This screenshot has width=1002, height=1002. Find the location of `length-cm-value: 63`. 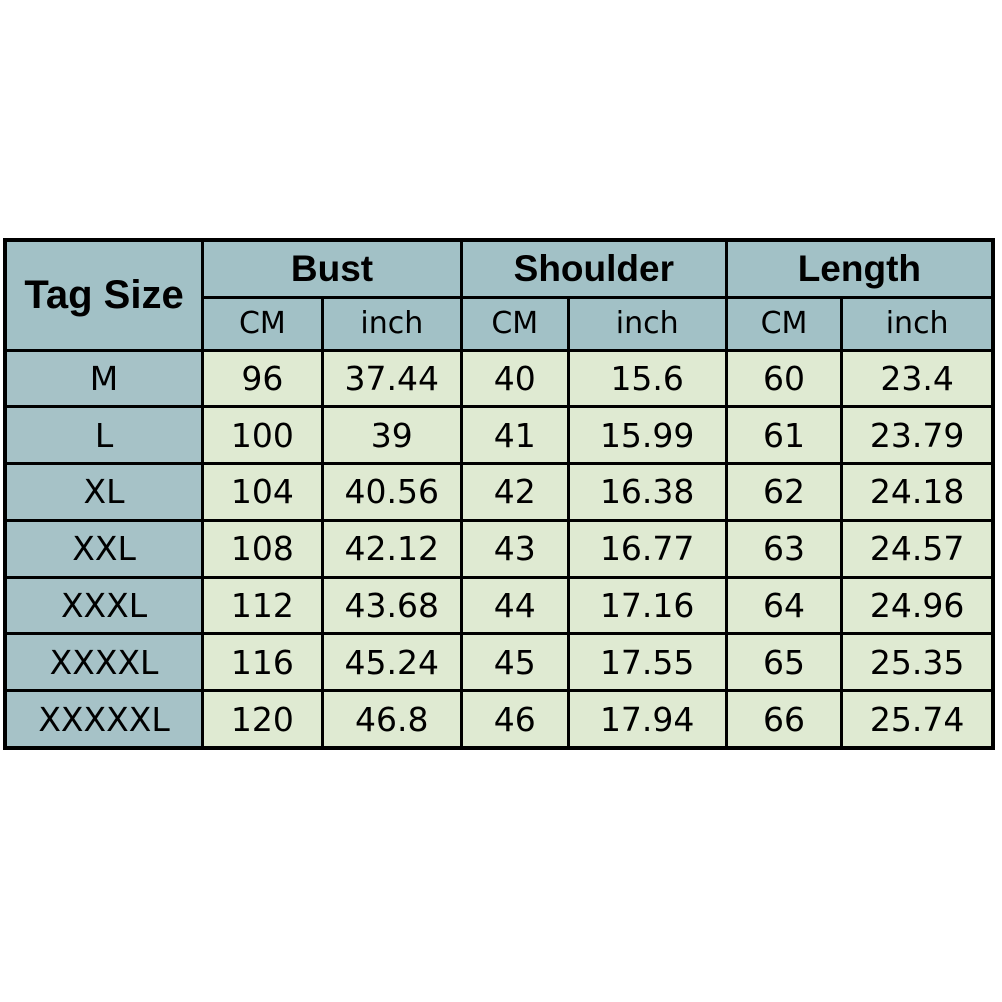

length-cm-value: 63 is located at coordinates (784, 548).